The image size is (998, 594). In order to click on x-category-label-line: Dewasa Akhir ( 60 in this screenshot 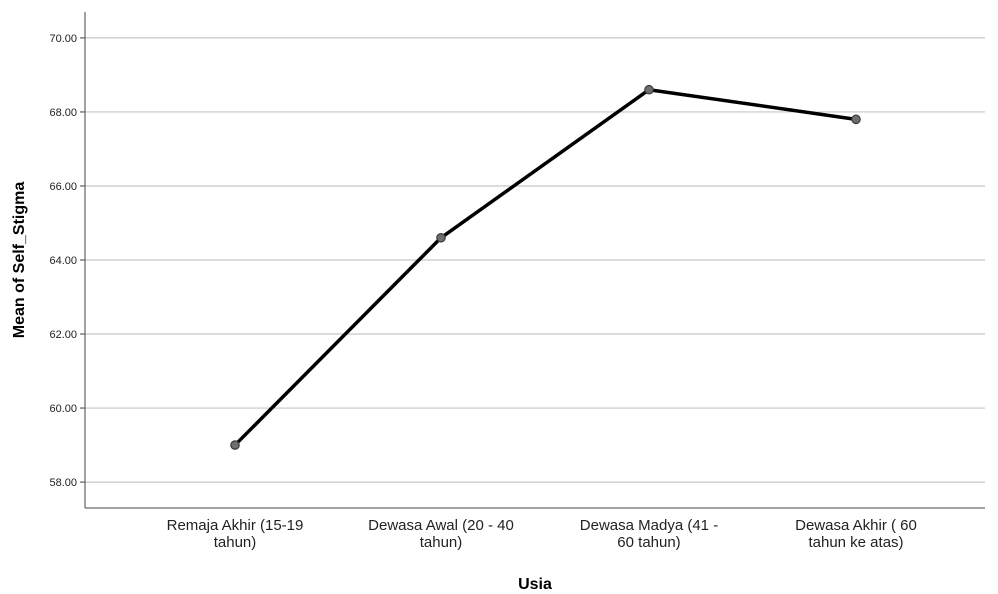, I will do `click(856, 525)`.